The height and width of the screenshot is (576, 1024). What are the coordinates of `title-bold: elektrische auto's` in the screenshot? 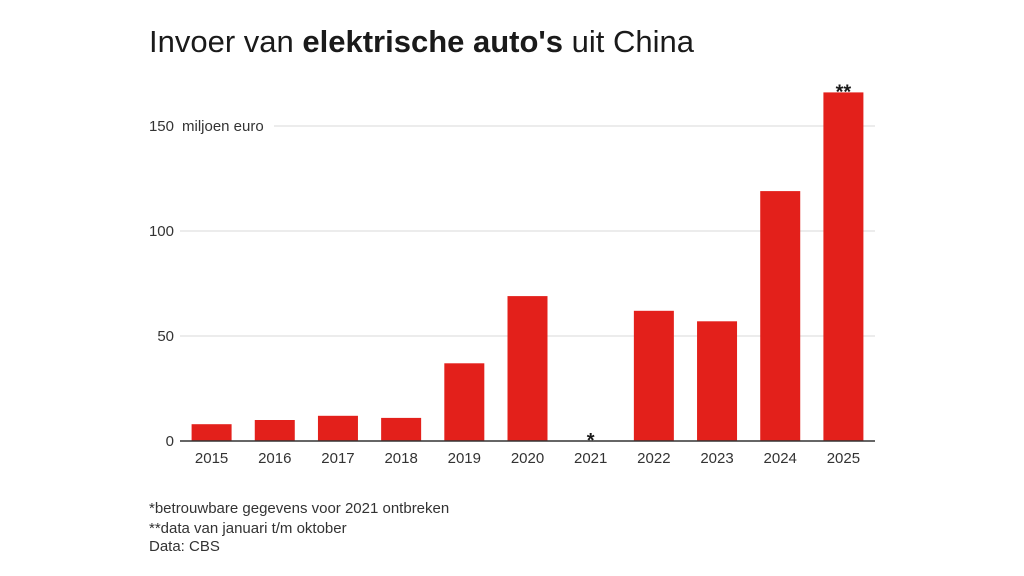 It's located at (433, 41).